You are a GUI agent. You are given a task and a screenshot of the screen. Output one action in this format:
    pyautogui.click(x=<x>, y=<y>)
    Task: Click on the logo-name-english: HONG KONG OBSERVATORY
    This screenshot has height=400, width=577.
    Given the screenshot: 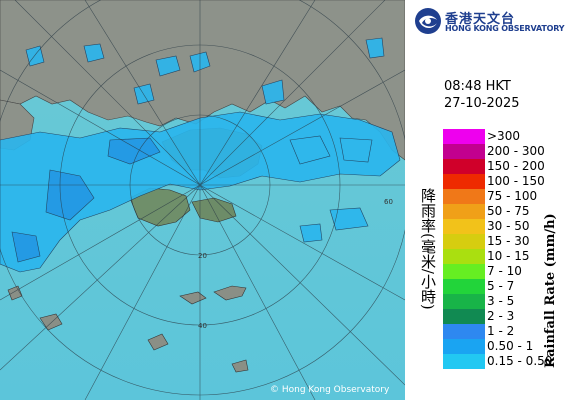 What is the action you would take?
    pyautogui.click(x=505, y=28)
    